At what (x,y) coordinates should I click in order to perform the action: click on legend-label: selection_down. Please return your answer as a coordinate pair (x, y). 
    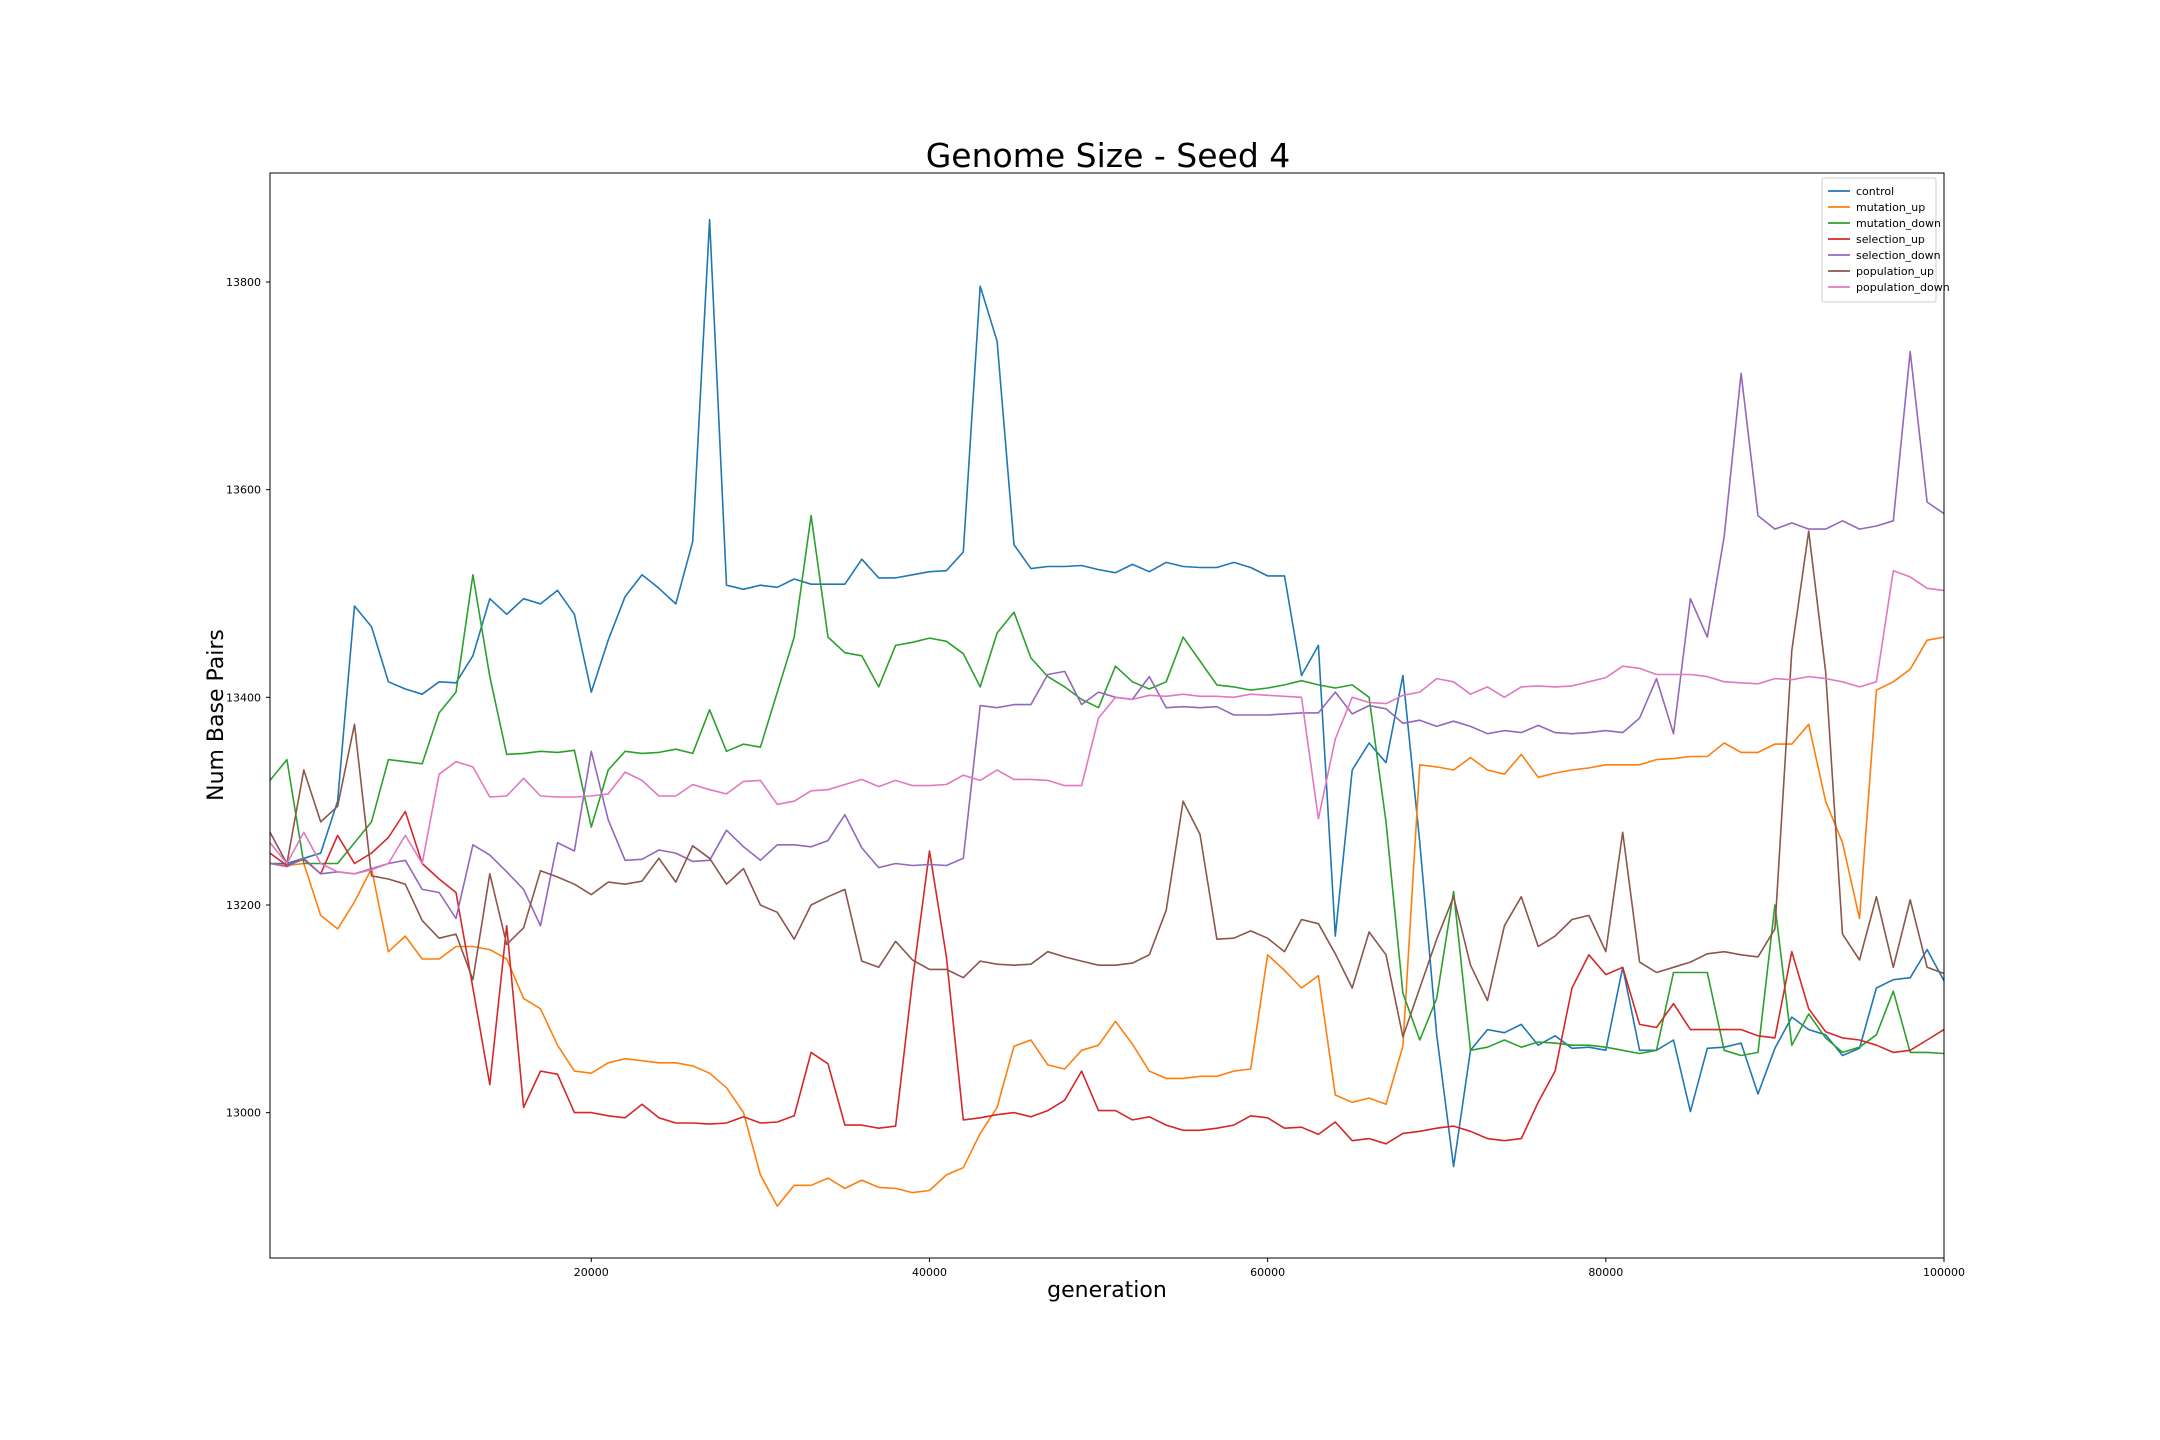
    Looking at the image, I should click on (1898, 255).